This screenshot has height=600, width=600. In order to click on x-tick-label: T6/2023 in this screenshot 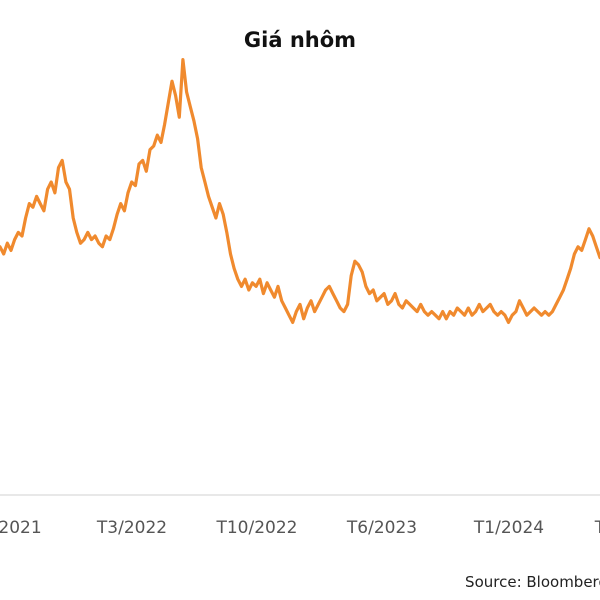, I will do `click(381, 528)`.